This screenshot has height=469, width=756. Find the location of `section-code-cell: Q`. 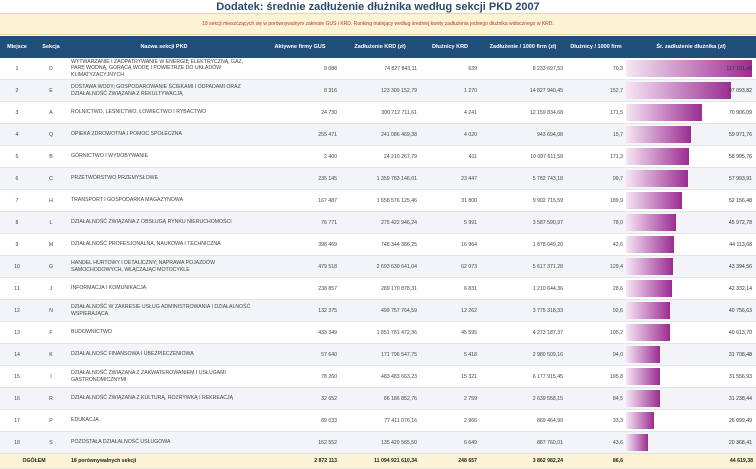

section-code-cell: Q is located at coordinates (51, 134).